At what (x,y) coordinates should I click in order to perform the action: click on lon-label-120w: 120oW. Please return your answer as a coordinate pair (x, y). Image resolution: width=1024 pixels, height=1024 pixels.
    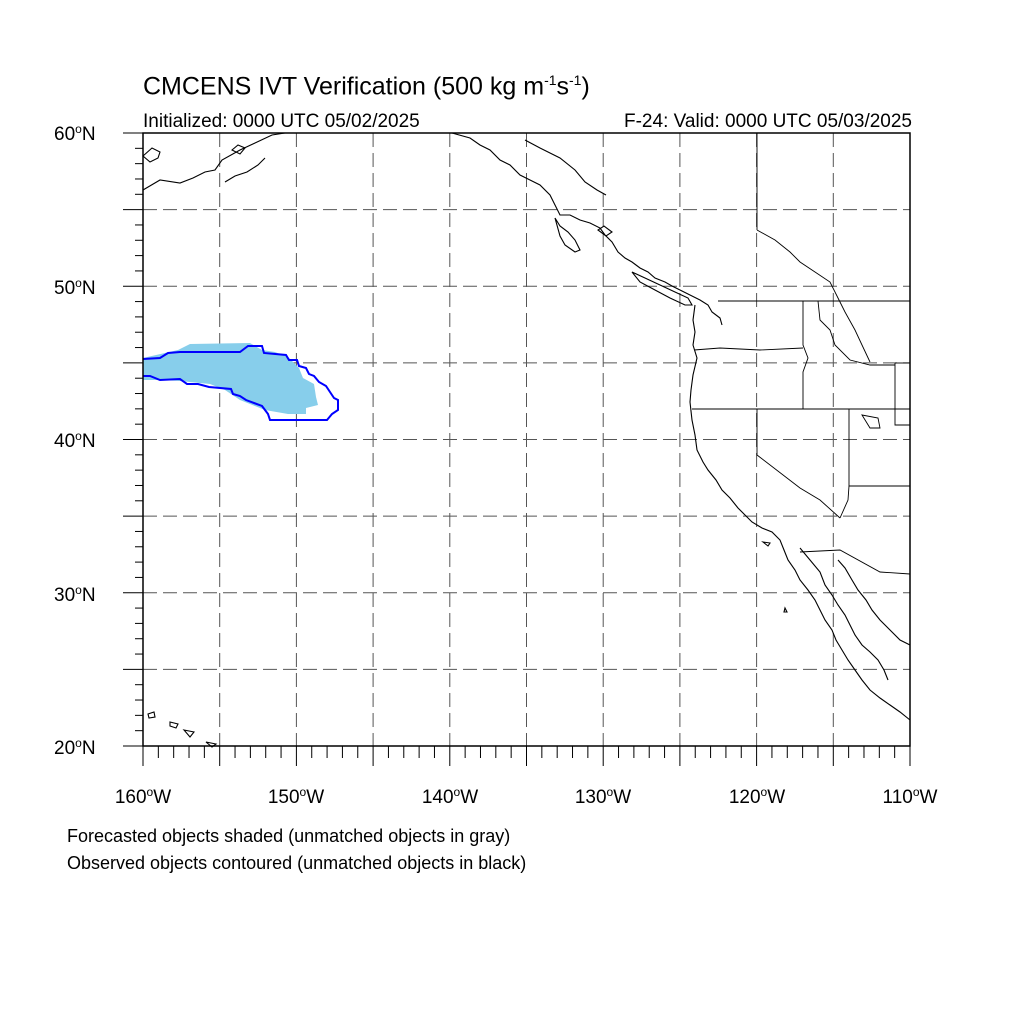
    Looking at the image, I should click on (757, 797).